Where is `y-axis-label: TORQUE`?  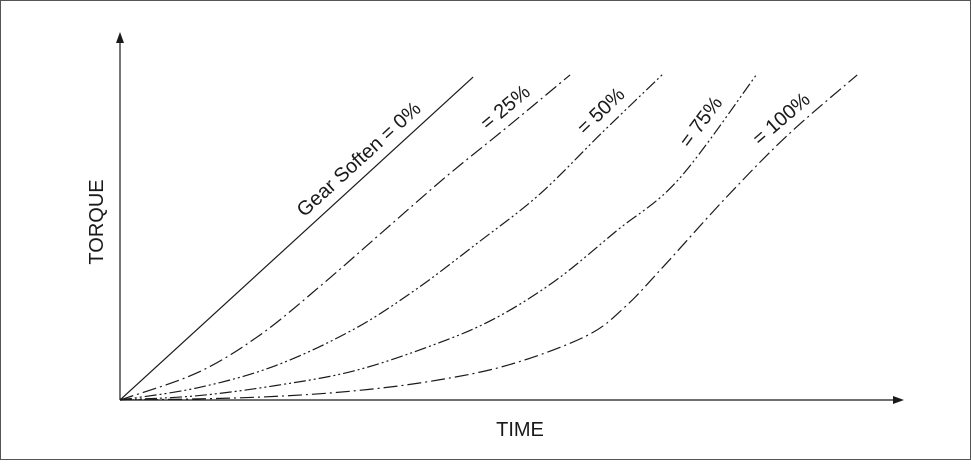 y-axis-label: TORQUE is located at coordinates (97, 221).